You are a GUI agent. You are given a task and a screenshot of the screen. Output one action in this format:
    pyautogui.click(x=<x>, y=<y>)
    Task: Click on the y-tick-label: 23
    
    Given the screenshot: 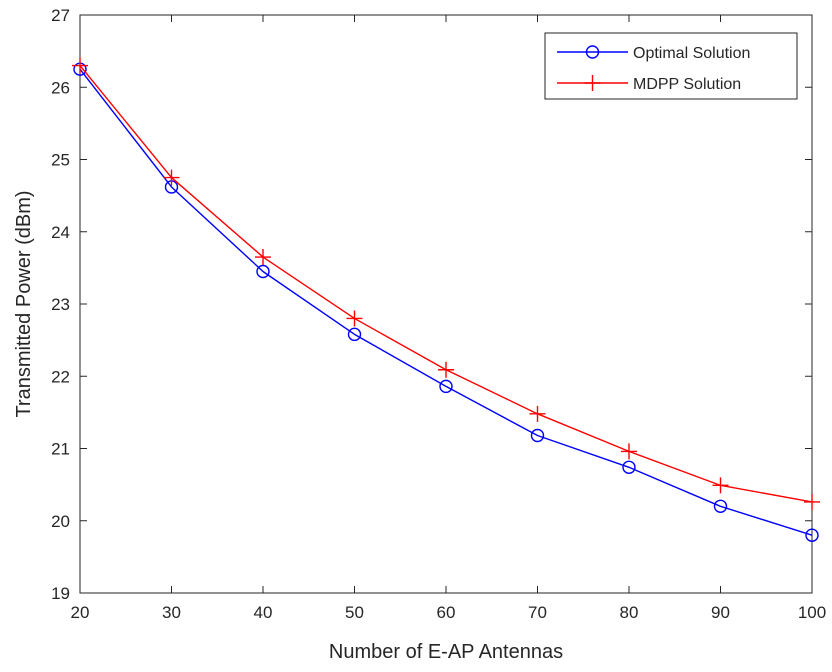 What is the action you would take?
    pyautogui.click(x=60, y=304)
    